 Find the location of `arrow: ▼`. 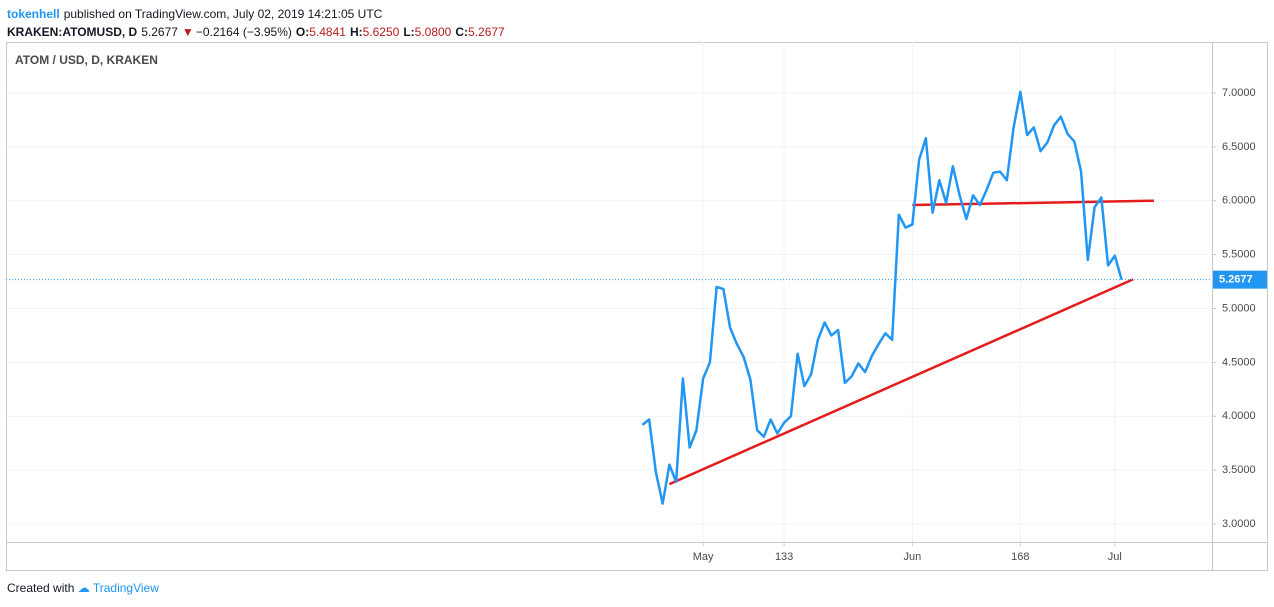

arrow: ▼ is located at coordinates (187, 32).